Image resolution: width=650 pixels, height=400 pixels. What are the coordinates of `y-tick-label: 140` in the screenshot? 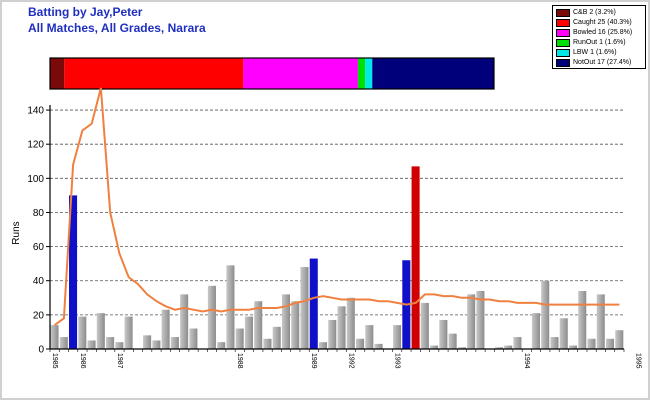 It's located at (35, 111).